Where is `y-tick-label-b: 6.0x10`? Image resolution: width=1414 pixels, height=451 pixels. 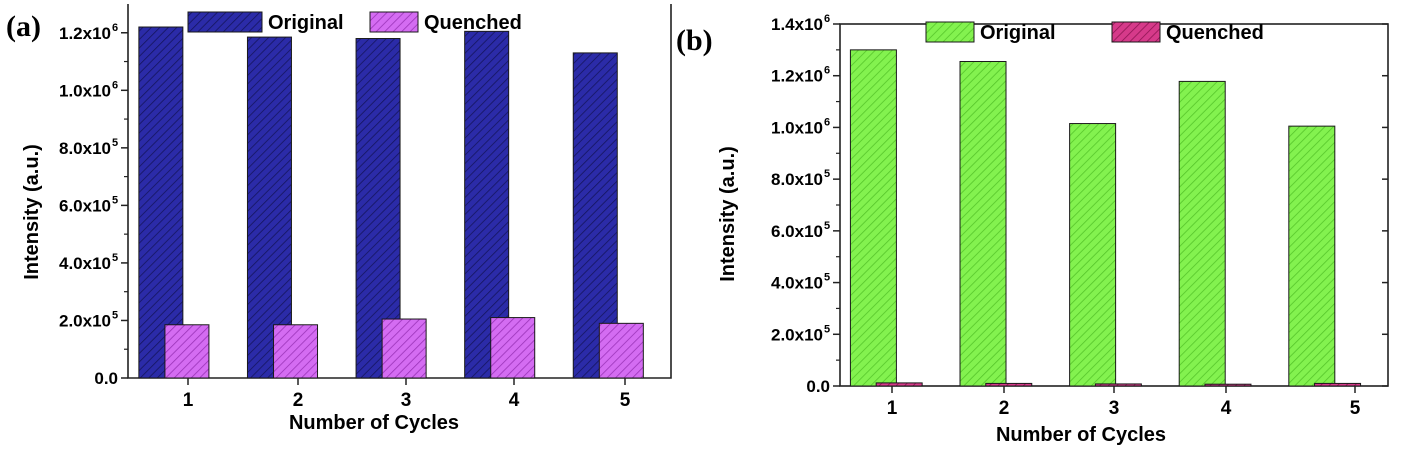
y-tick-label-b: 6.0x10 is located at coordinates (797, 231).